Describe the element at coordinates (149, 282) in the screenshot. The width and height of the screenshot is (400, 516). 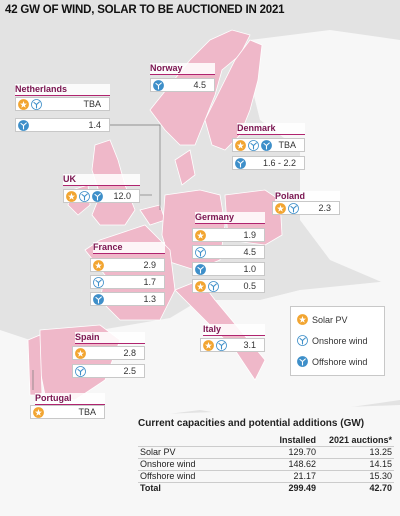
I see `row-value: 1.7` at that location.